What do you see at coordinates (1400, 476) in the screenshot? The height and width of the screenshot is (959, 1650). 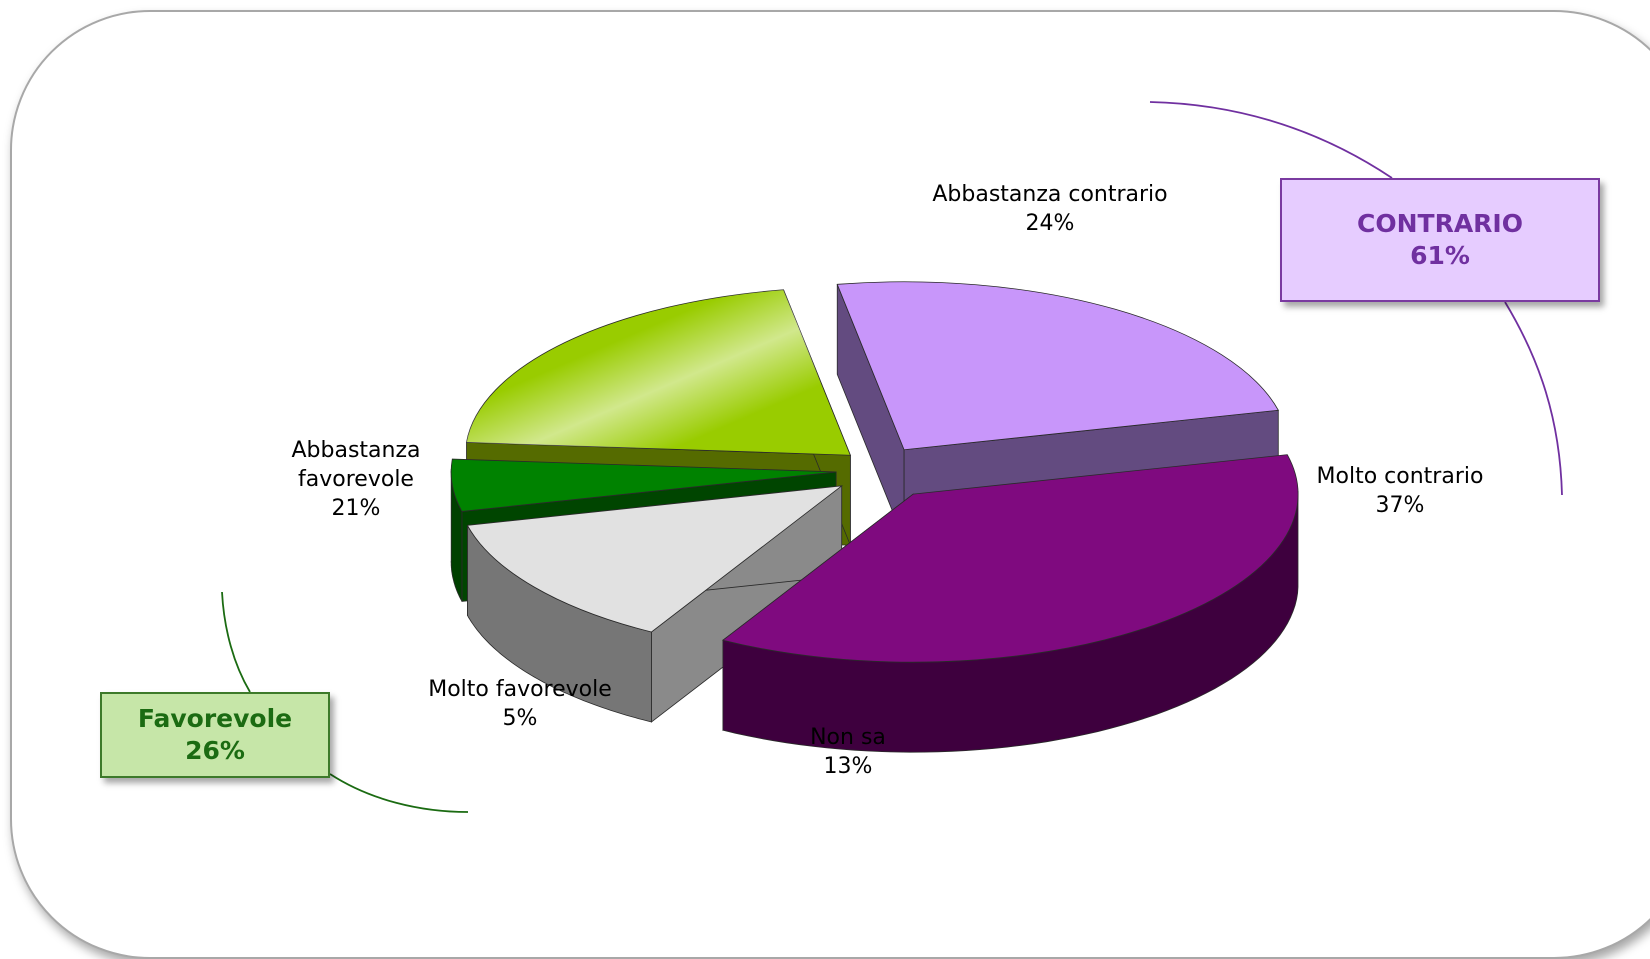 I see `slice-label-line: Molto contrario` at bounding box center [1400, 476].